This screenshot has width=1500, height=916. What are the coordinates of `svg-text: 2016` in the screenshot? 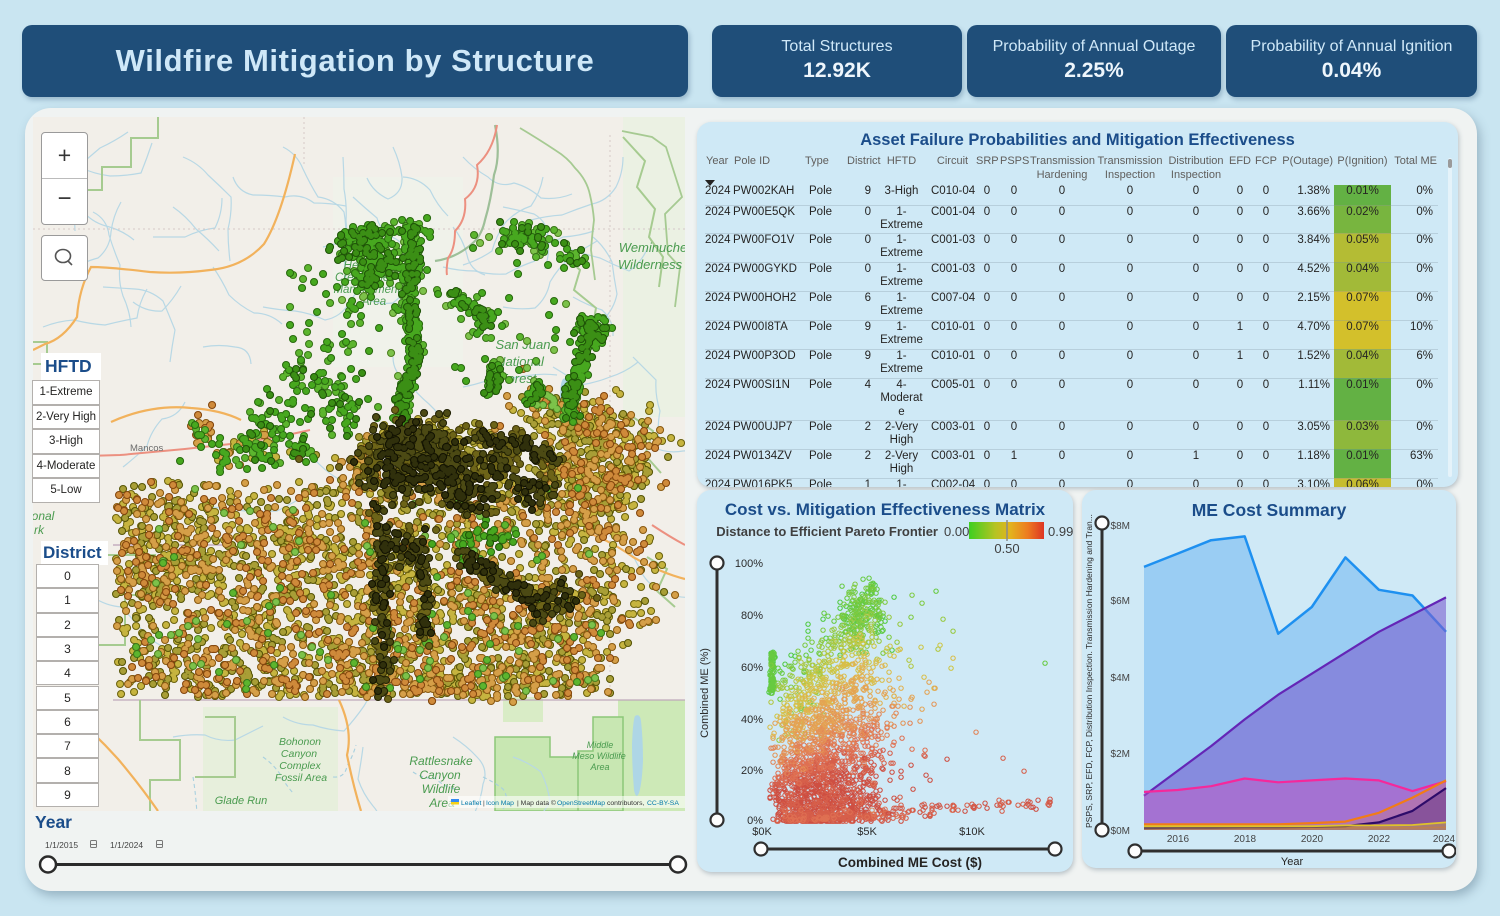 It's located at (1178, 839).